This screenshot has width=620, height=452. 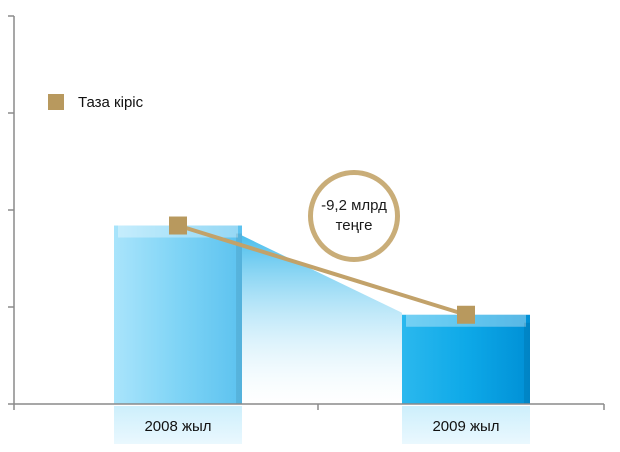 I want to click on series-line, so click(x=322, y=270).